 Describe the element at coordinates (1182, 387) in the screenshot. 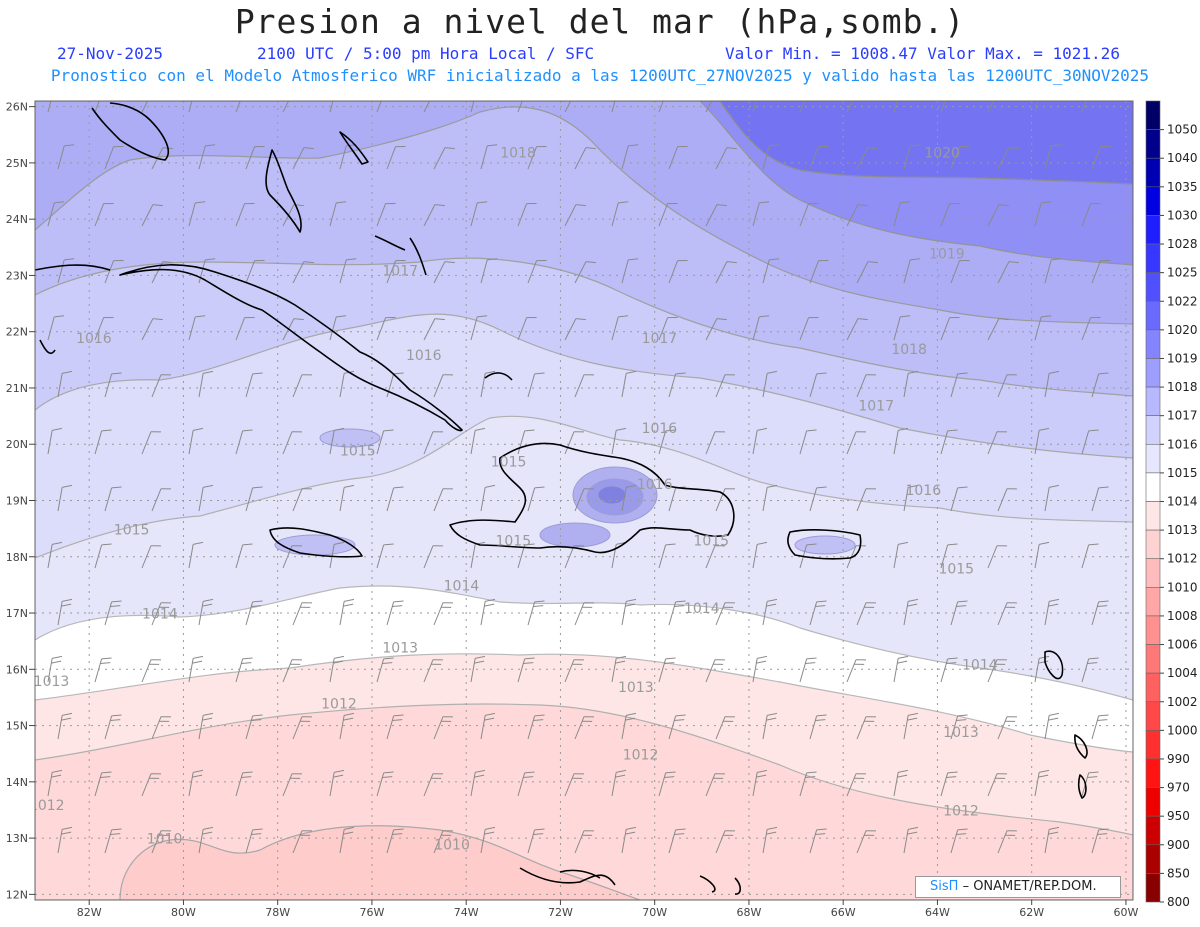

I see `colorbar-label: 1018` at that location.